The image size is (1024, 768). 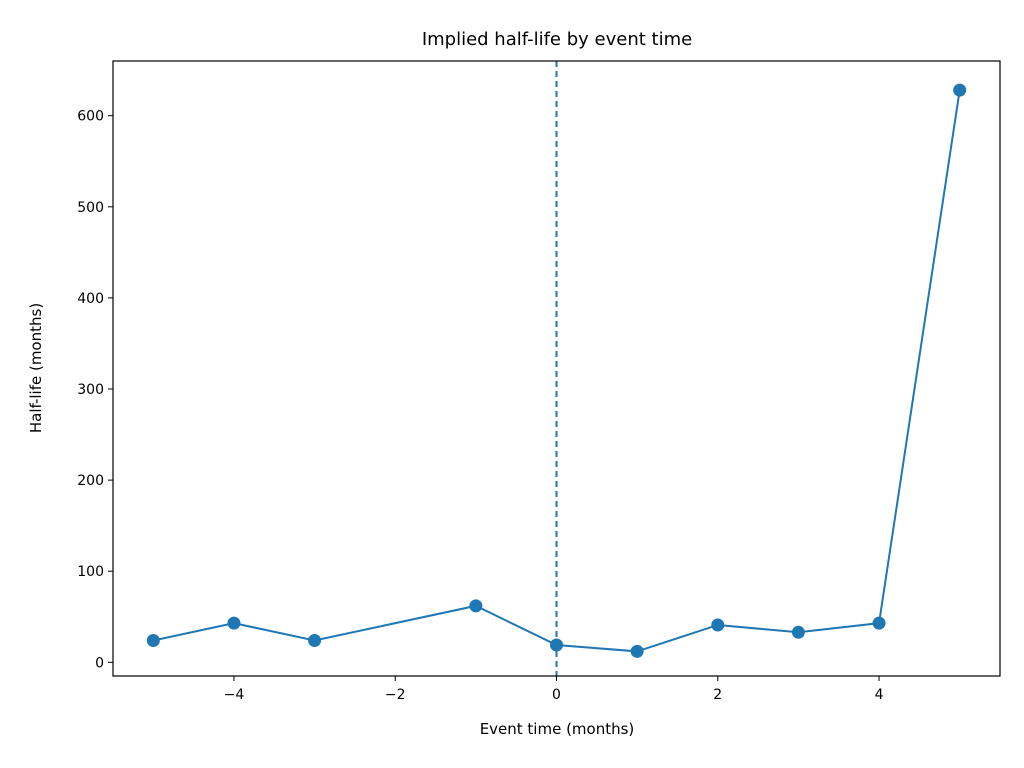 What do you see at coordinates (234, 695) in the screenshot?
I see `x-tick-label: −4` at bounding box center [234, 695].